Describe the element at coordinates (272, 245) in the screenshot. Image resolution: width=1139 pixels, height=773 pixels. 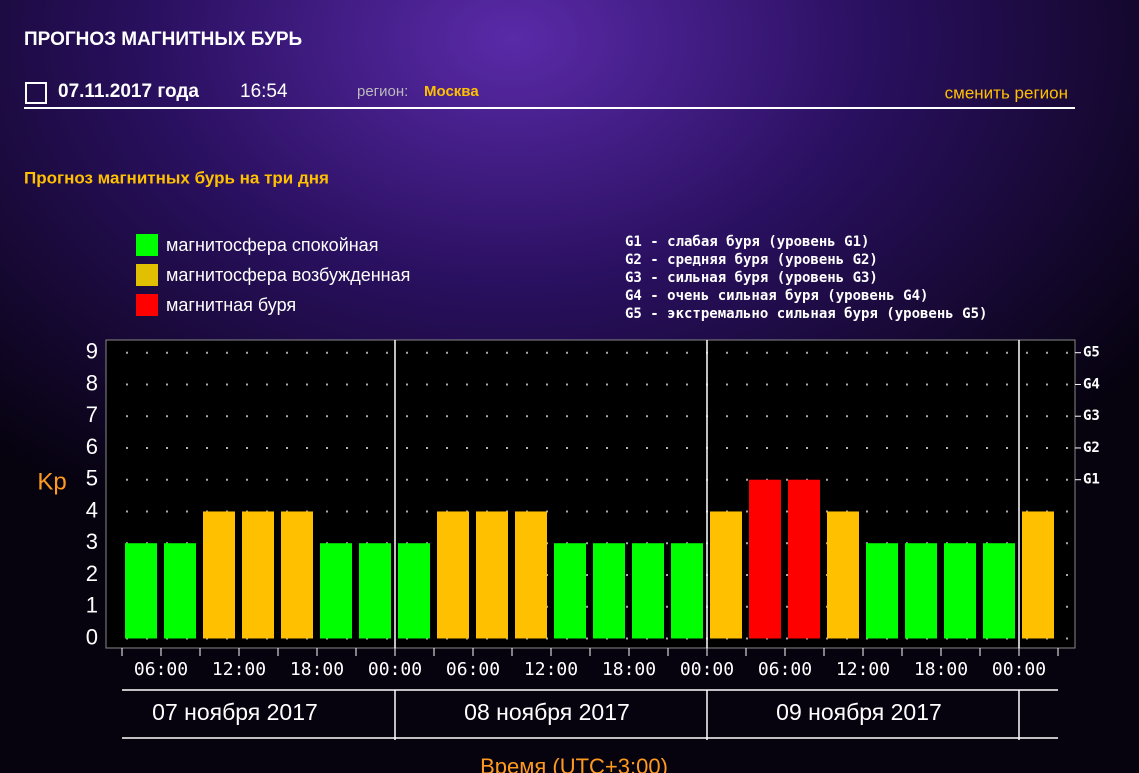
I see `legend-label: магнитосфера спокойная` at that location.